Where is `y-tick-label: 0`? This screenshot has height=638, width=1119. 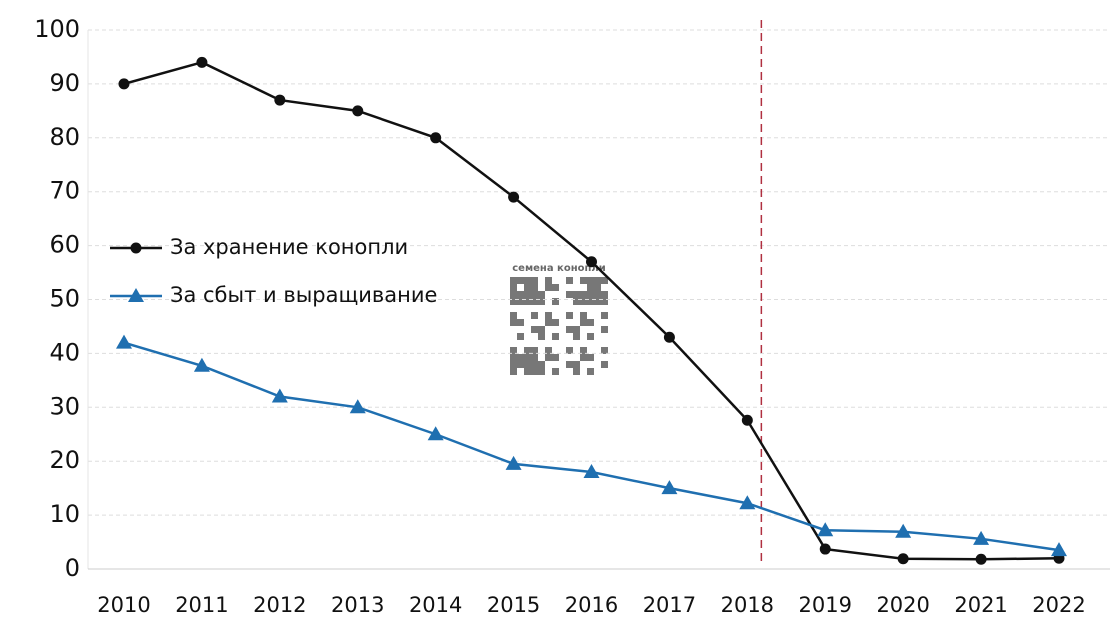
y-tick-label: 0 is located at coordinates (72, 568).